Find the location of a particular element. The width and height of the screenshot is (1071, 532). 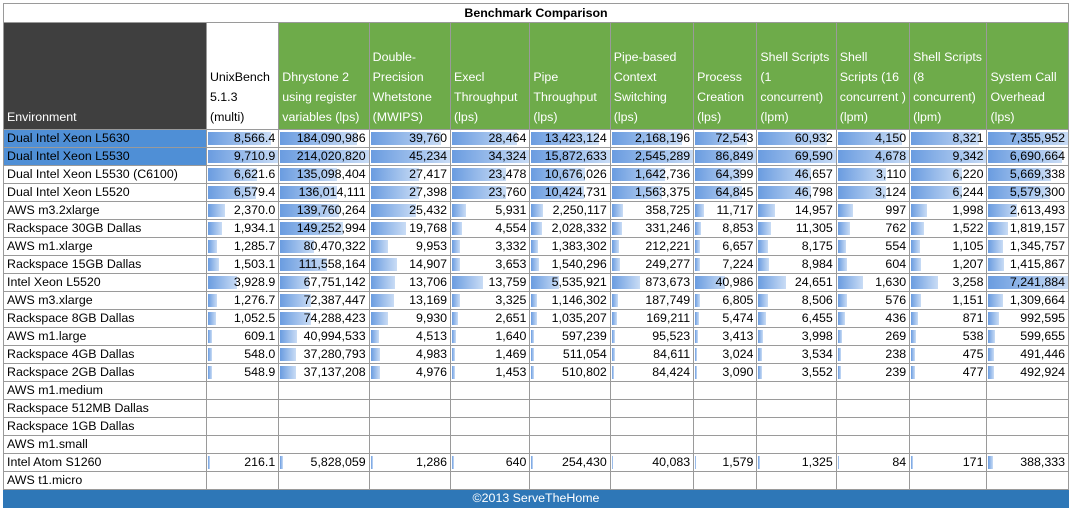

value-cell: 871 is located at coordinates (948, 318).